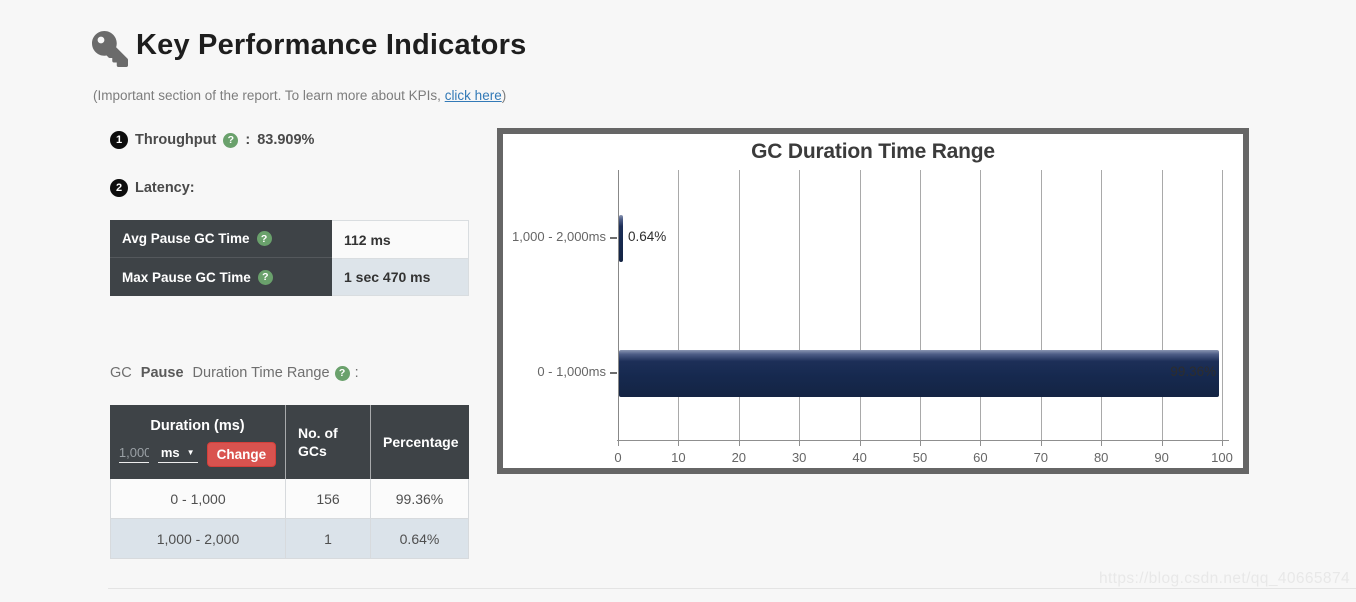  I want to click on x-axis-tick-label: 100, so click(1222, 457).